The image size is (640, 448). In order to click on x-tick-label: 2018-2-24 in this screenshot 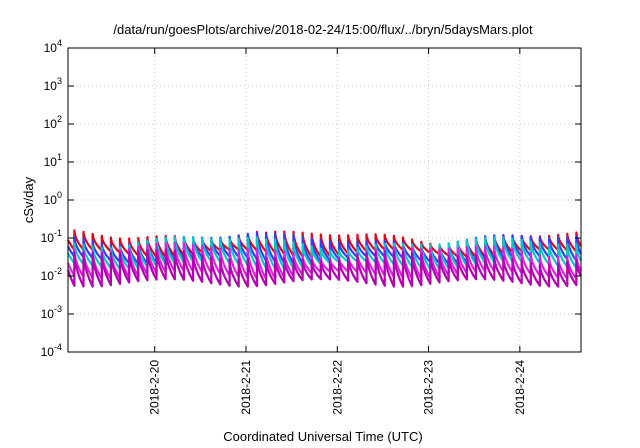, I will do `click(520, 387)`.